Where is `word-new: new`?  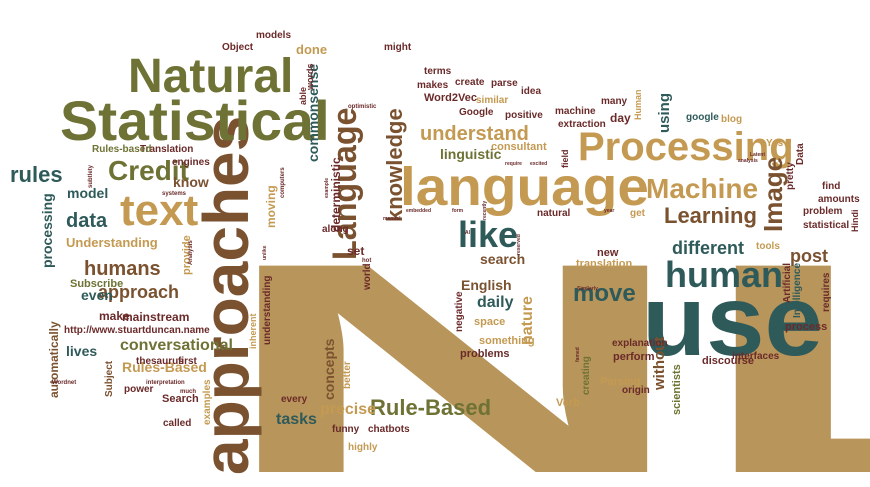 word-new: new is located at coordinates (608, 253).